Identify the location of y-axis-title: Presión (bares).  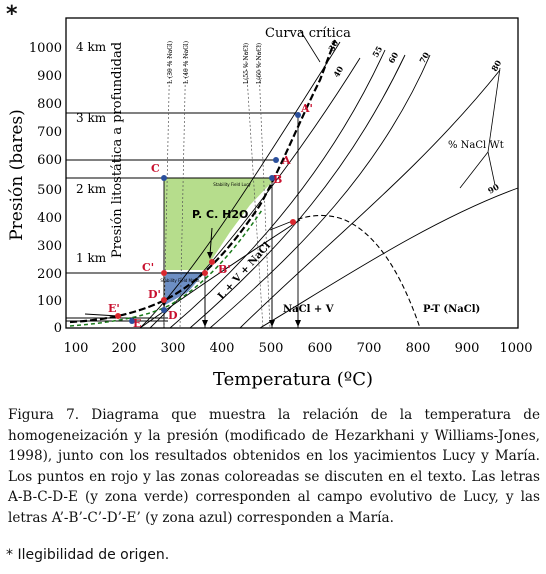
(17, 175).